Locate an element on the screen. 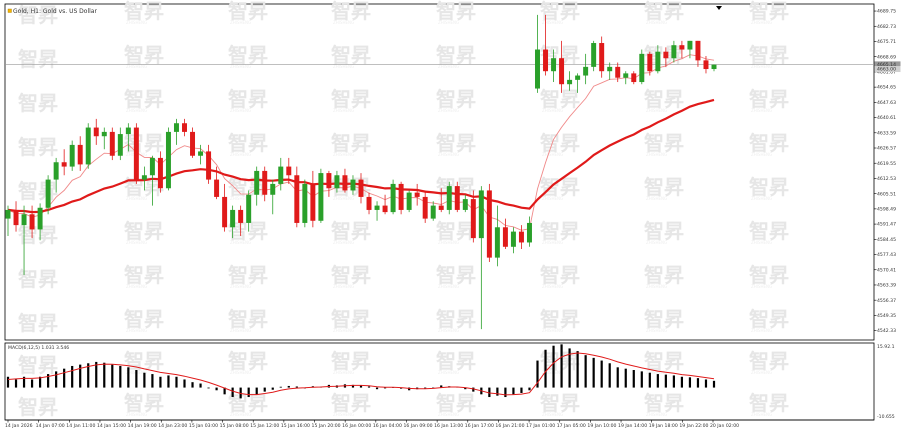 This screenshot has height=437, width=902. time-tick-label: 16 Jan 04:00 is located at coordinates (387, 426).